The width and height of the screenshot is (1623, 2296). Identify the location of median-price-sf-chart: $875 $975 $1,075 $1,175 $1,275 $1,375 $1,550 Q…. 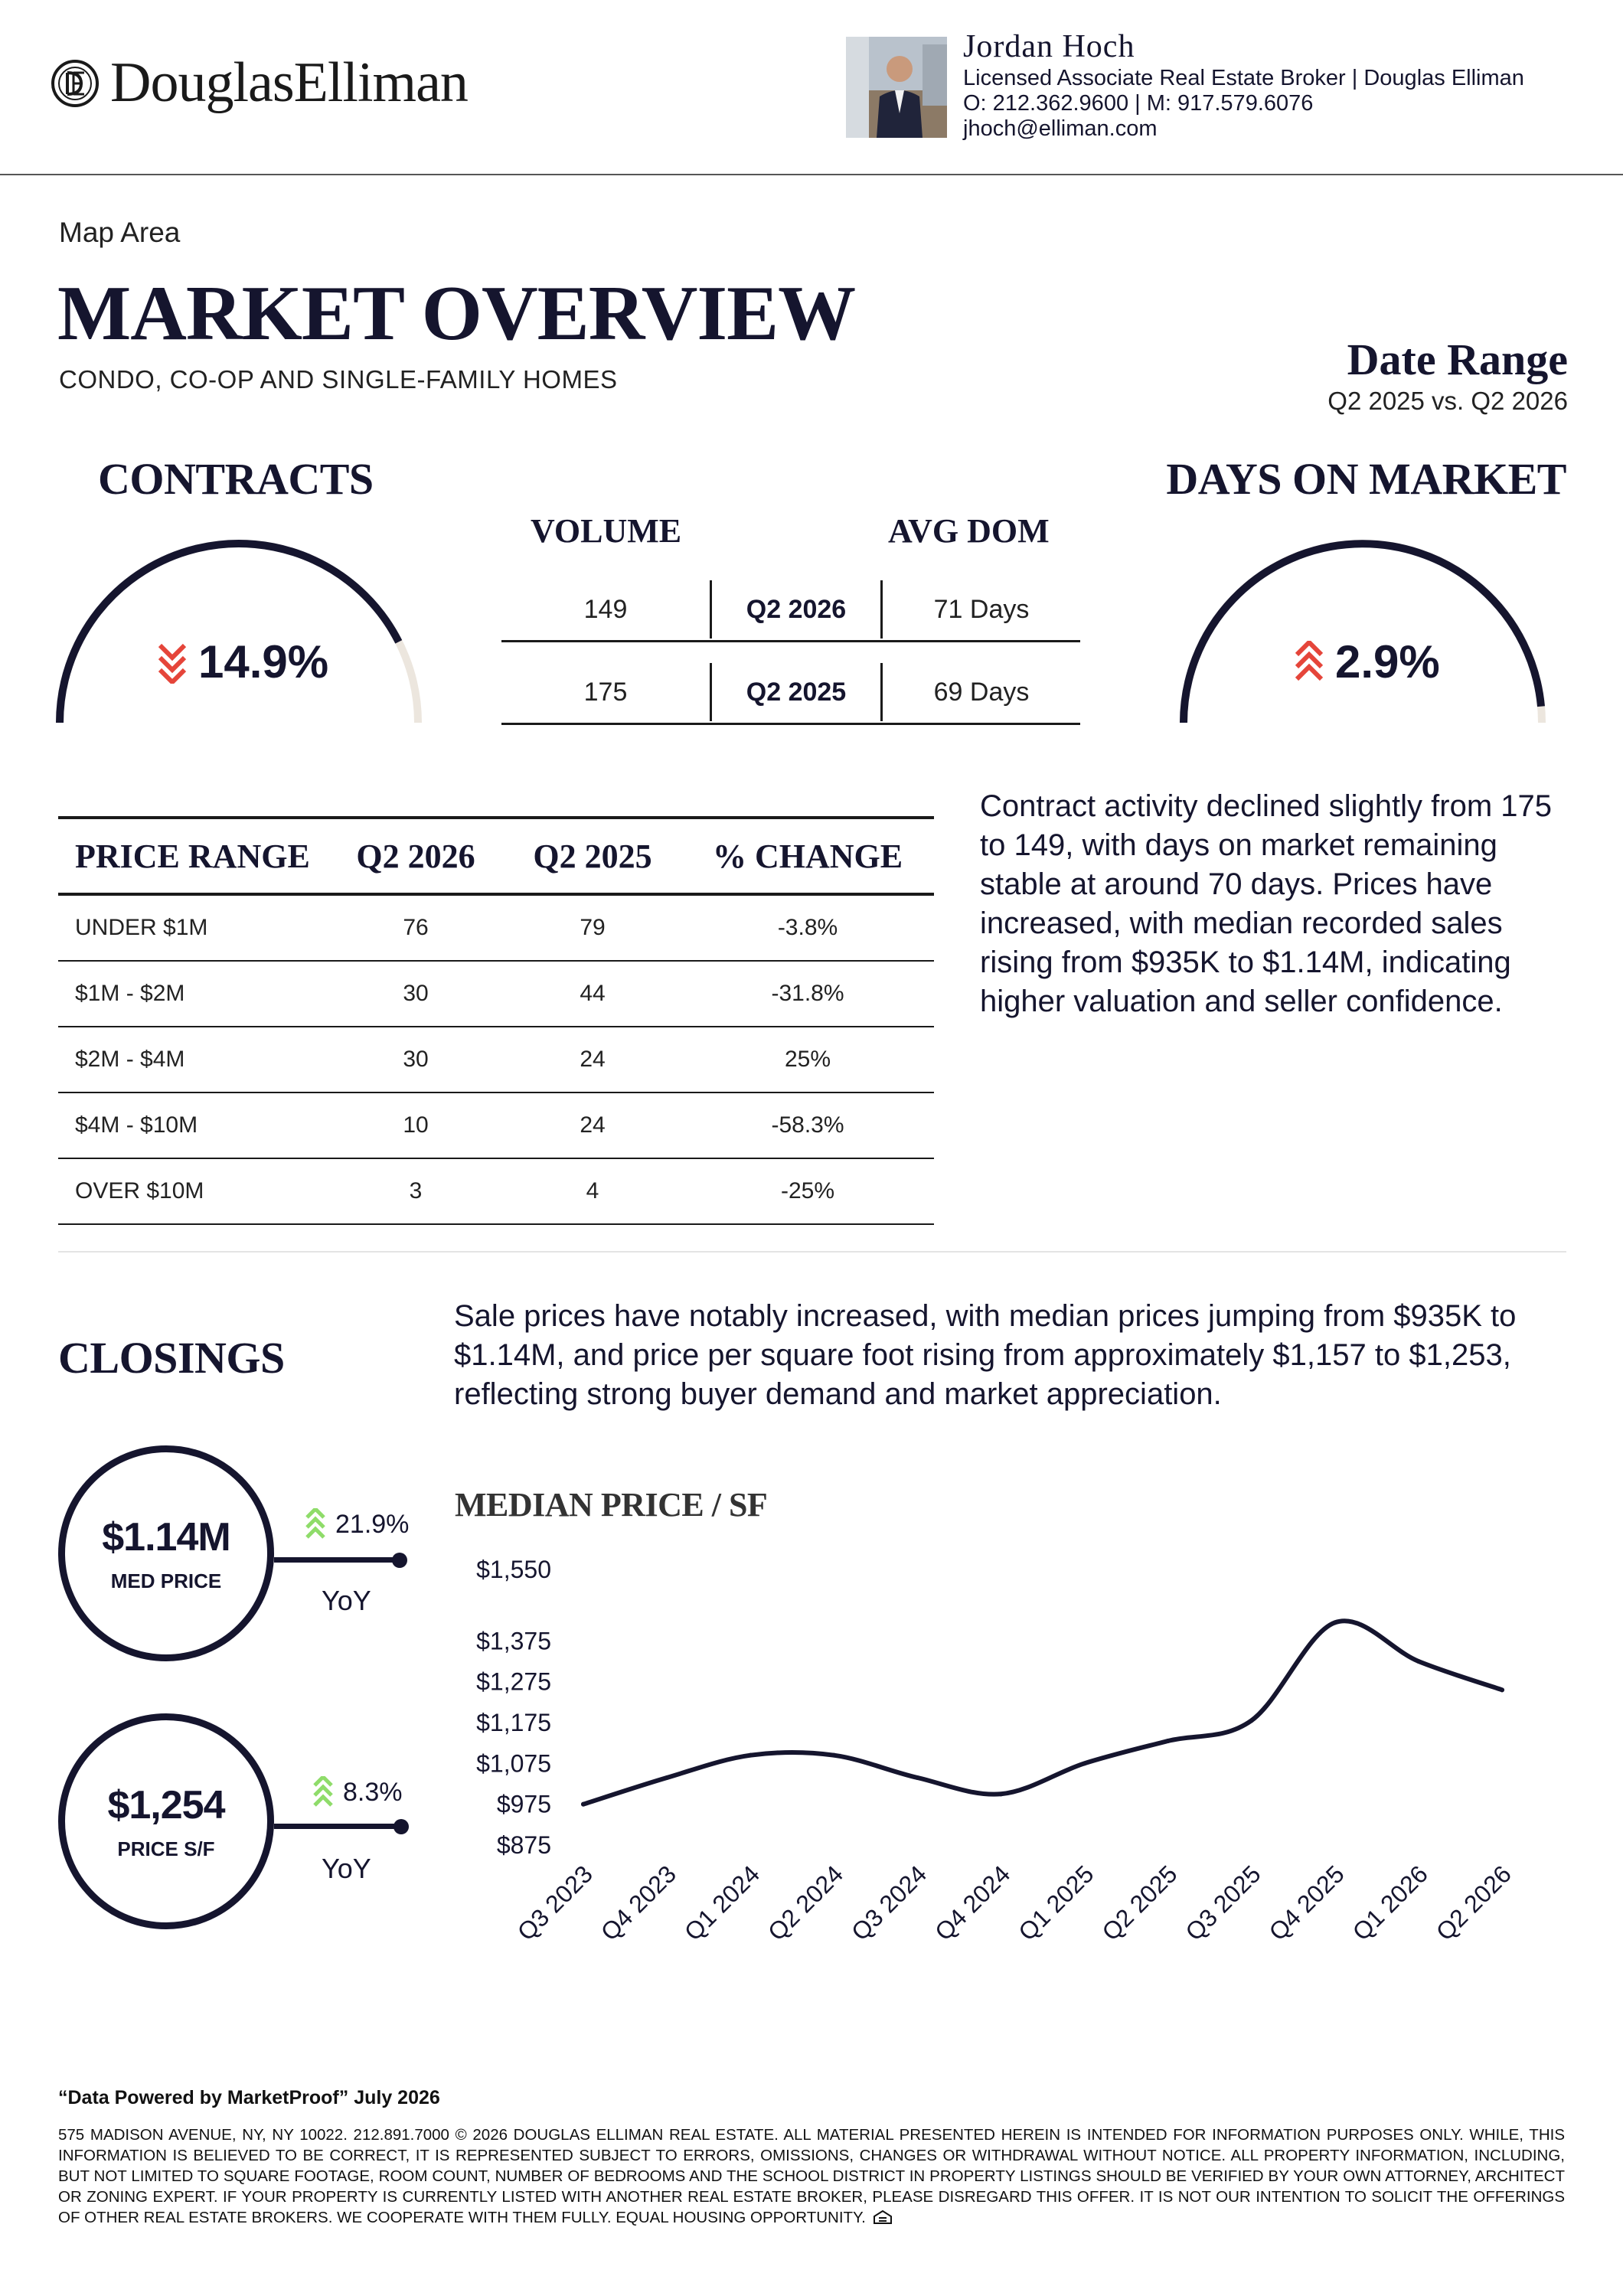
(997, 1751).